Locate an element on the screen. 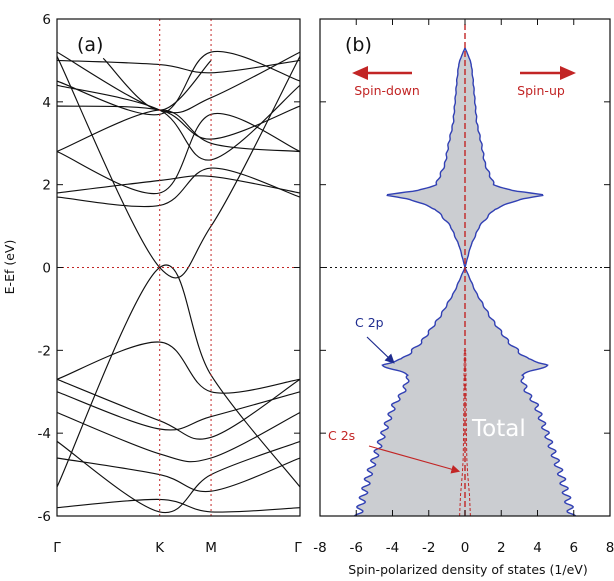 The width and height of the screenshot is (614, 581). x-tick-label: 4 is located at coordinates (537, 548).